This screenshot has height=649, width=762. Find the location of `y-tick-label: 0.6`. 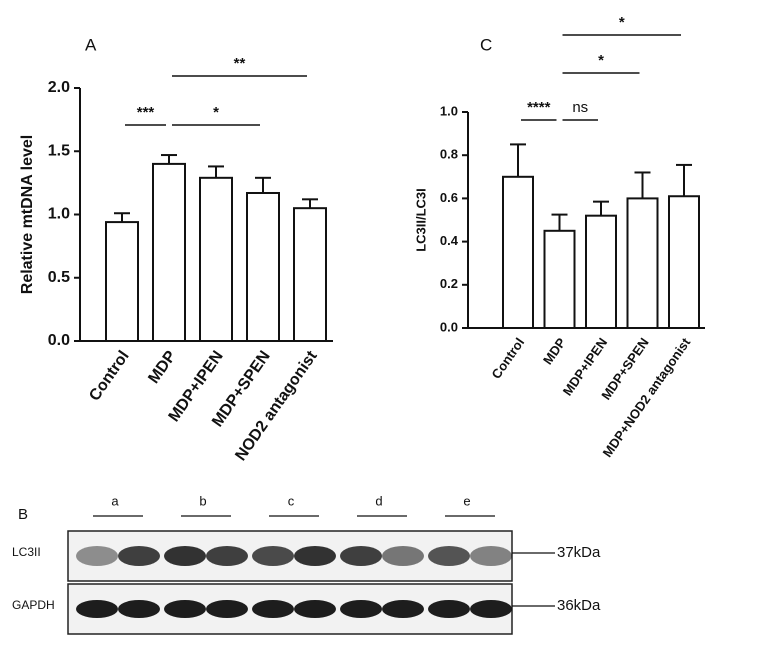

y-tick-label: 0.6 is located at coordinates (449, 197).